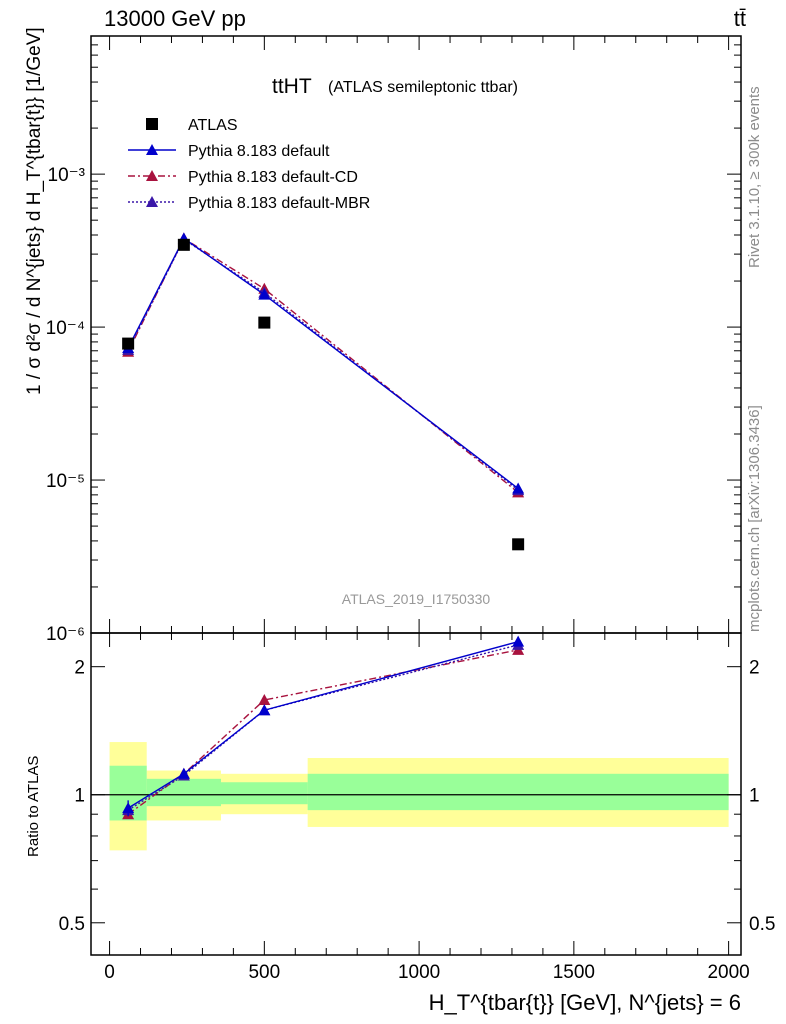 This screenshot has width=786, height=1024. Describe the element at coordinates (416, 599) in the screenshot. I see `analysis-watermark: ATLAS_2019_I1750330` at that location.